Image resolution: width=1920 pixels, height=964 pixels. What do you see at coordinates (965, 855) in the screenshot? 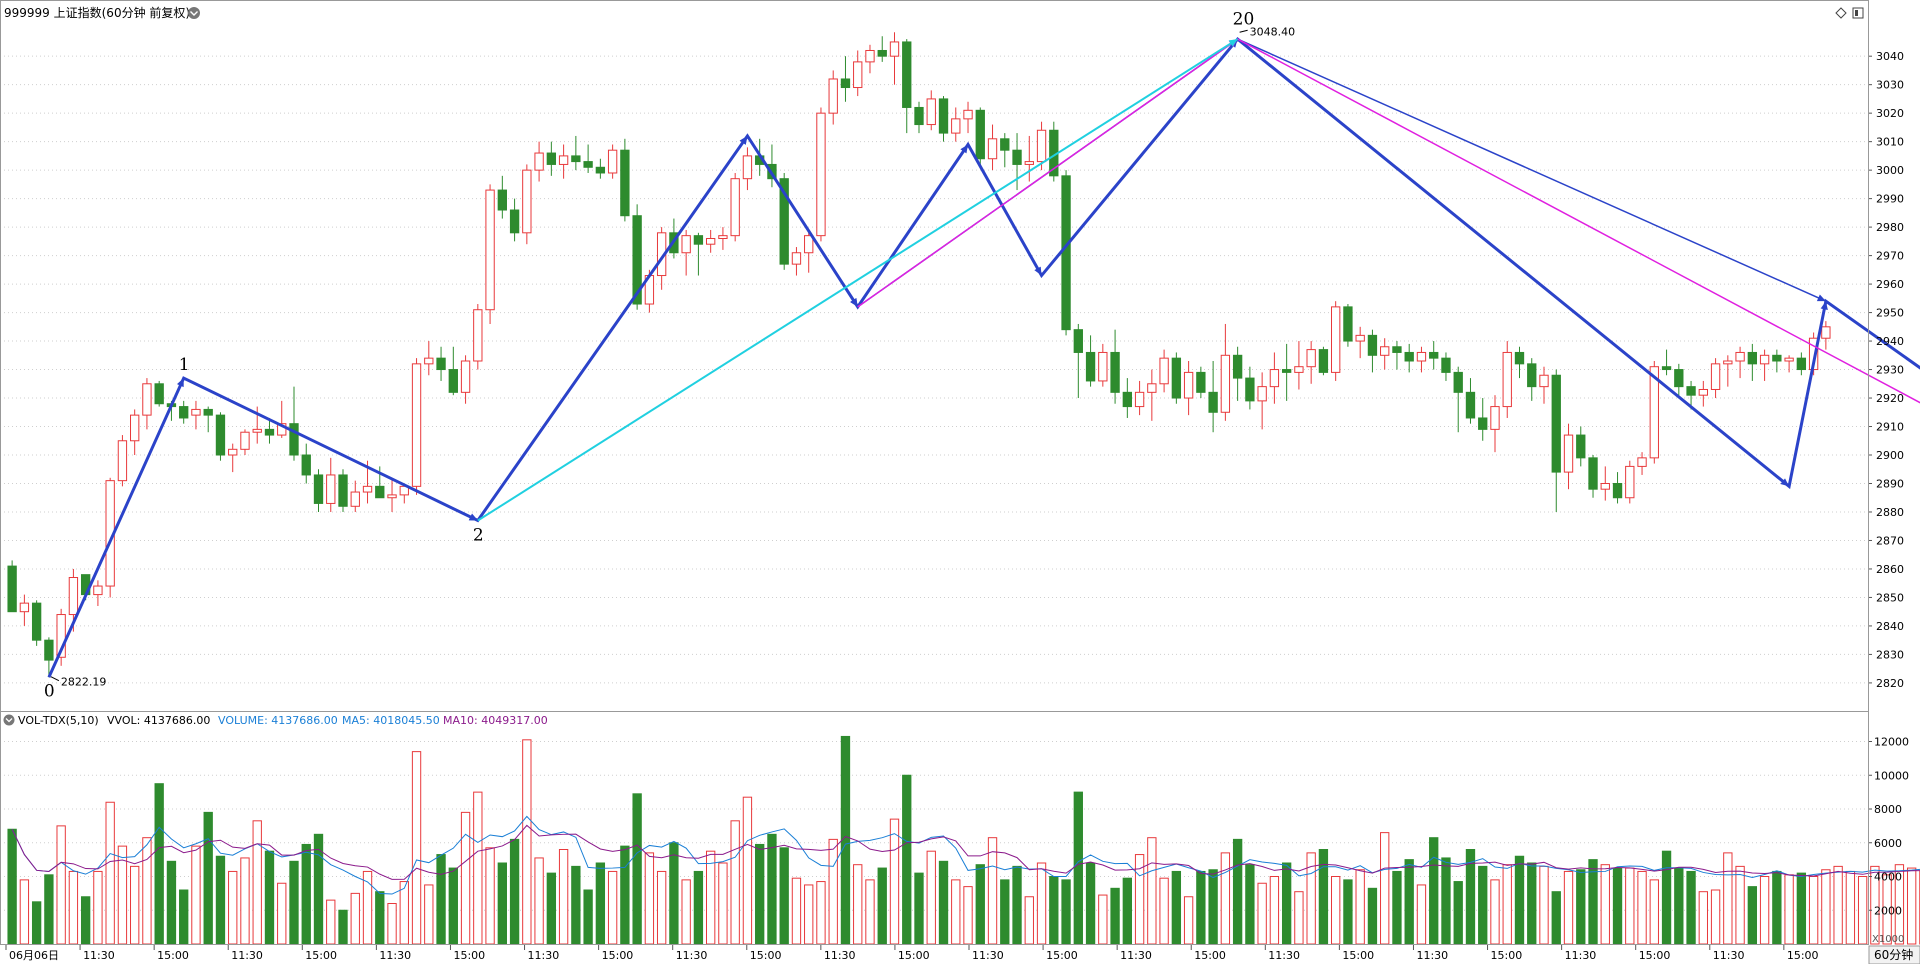
I see `volume-ma-lines` at bounding box center [965, 855].